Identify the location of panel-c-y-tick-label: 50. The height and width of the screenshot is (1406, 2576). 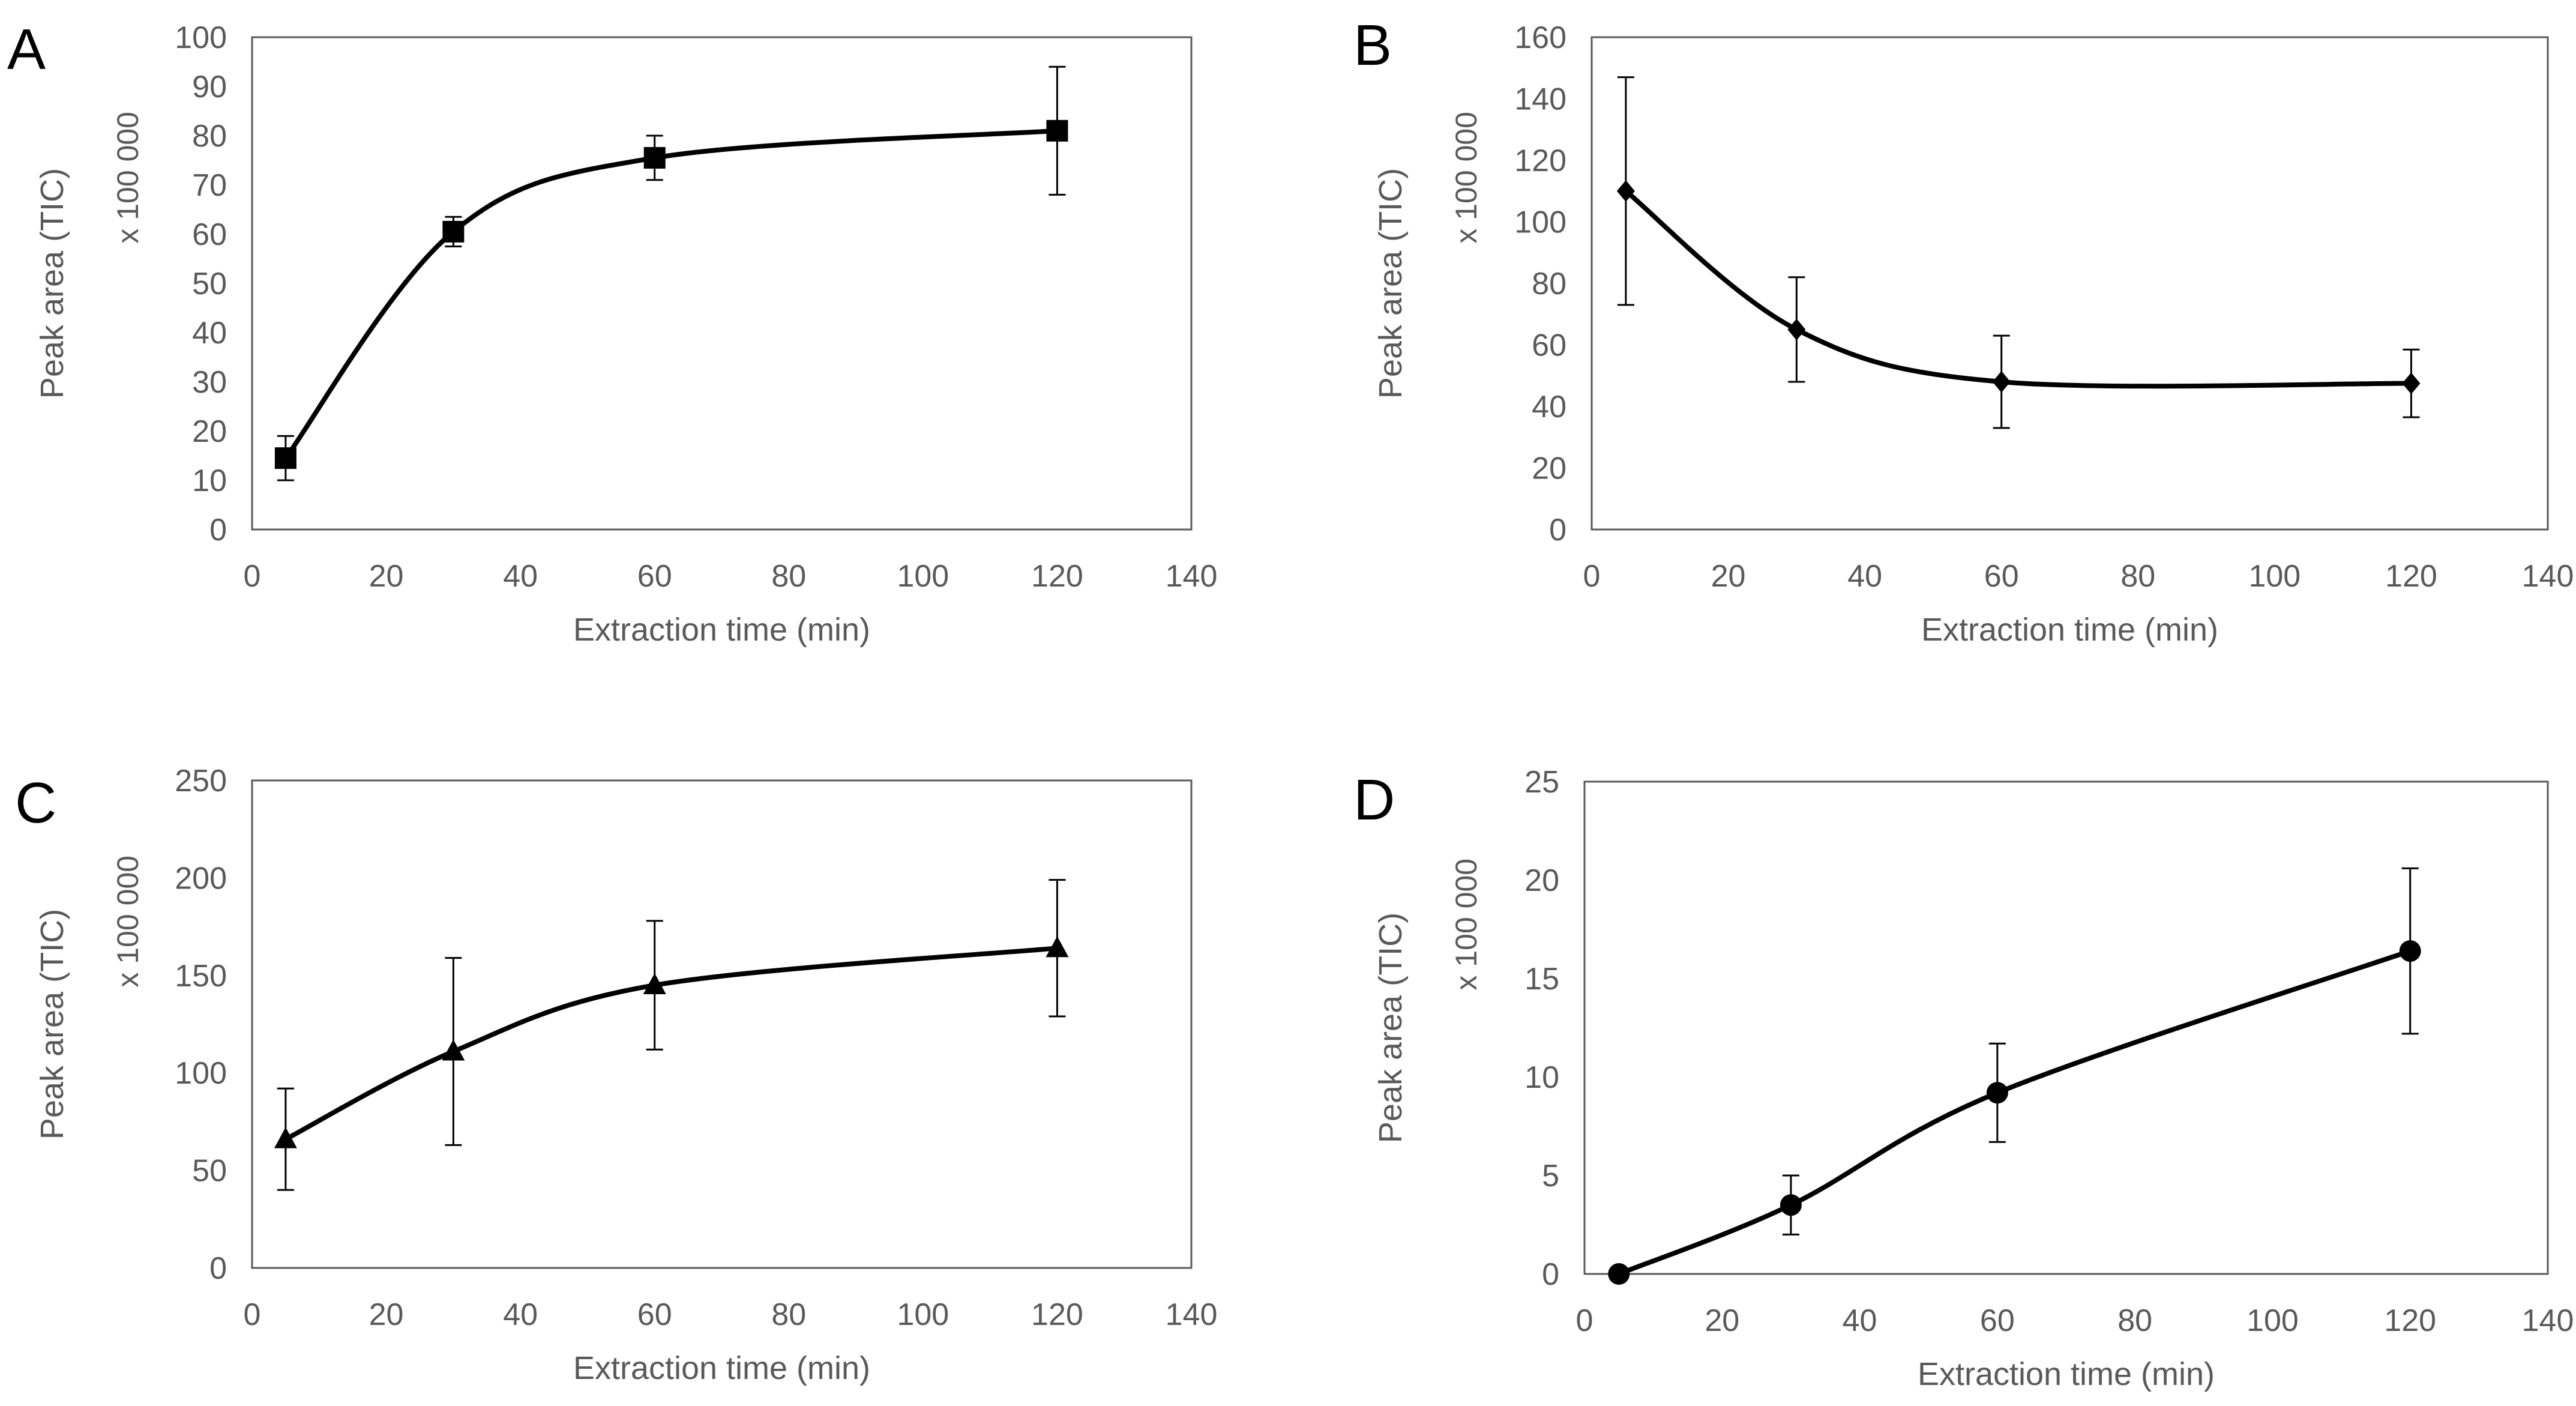
(209, 1171).